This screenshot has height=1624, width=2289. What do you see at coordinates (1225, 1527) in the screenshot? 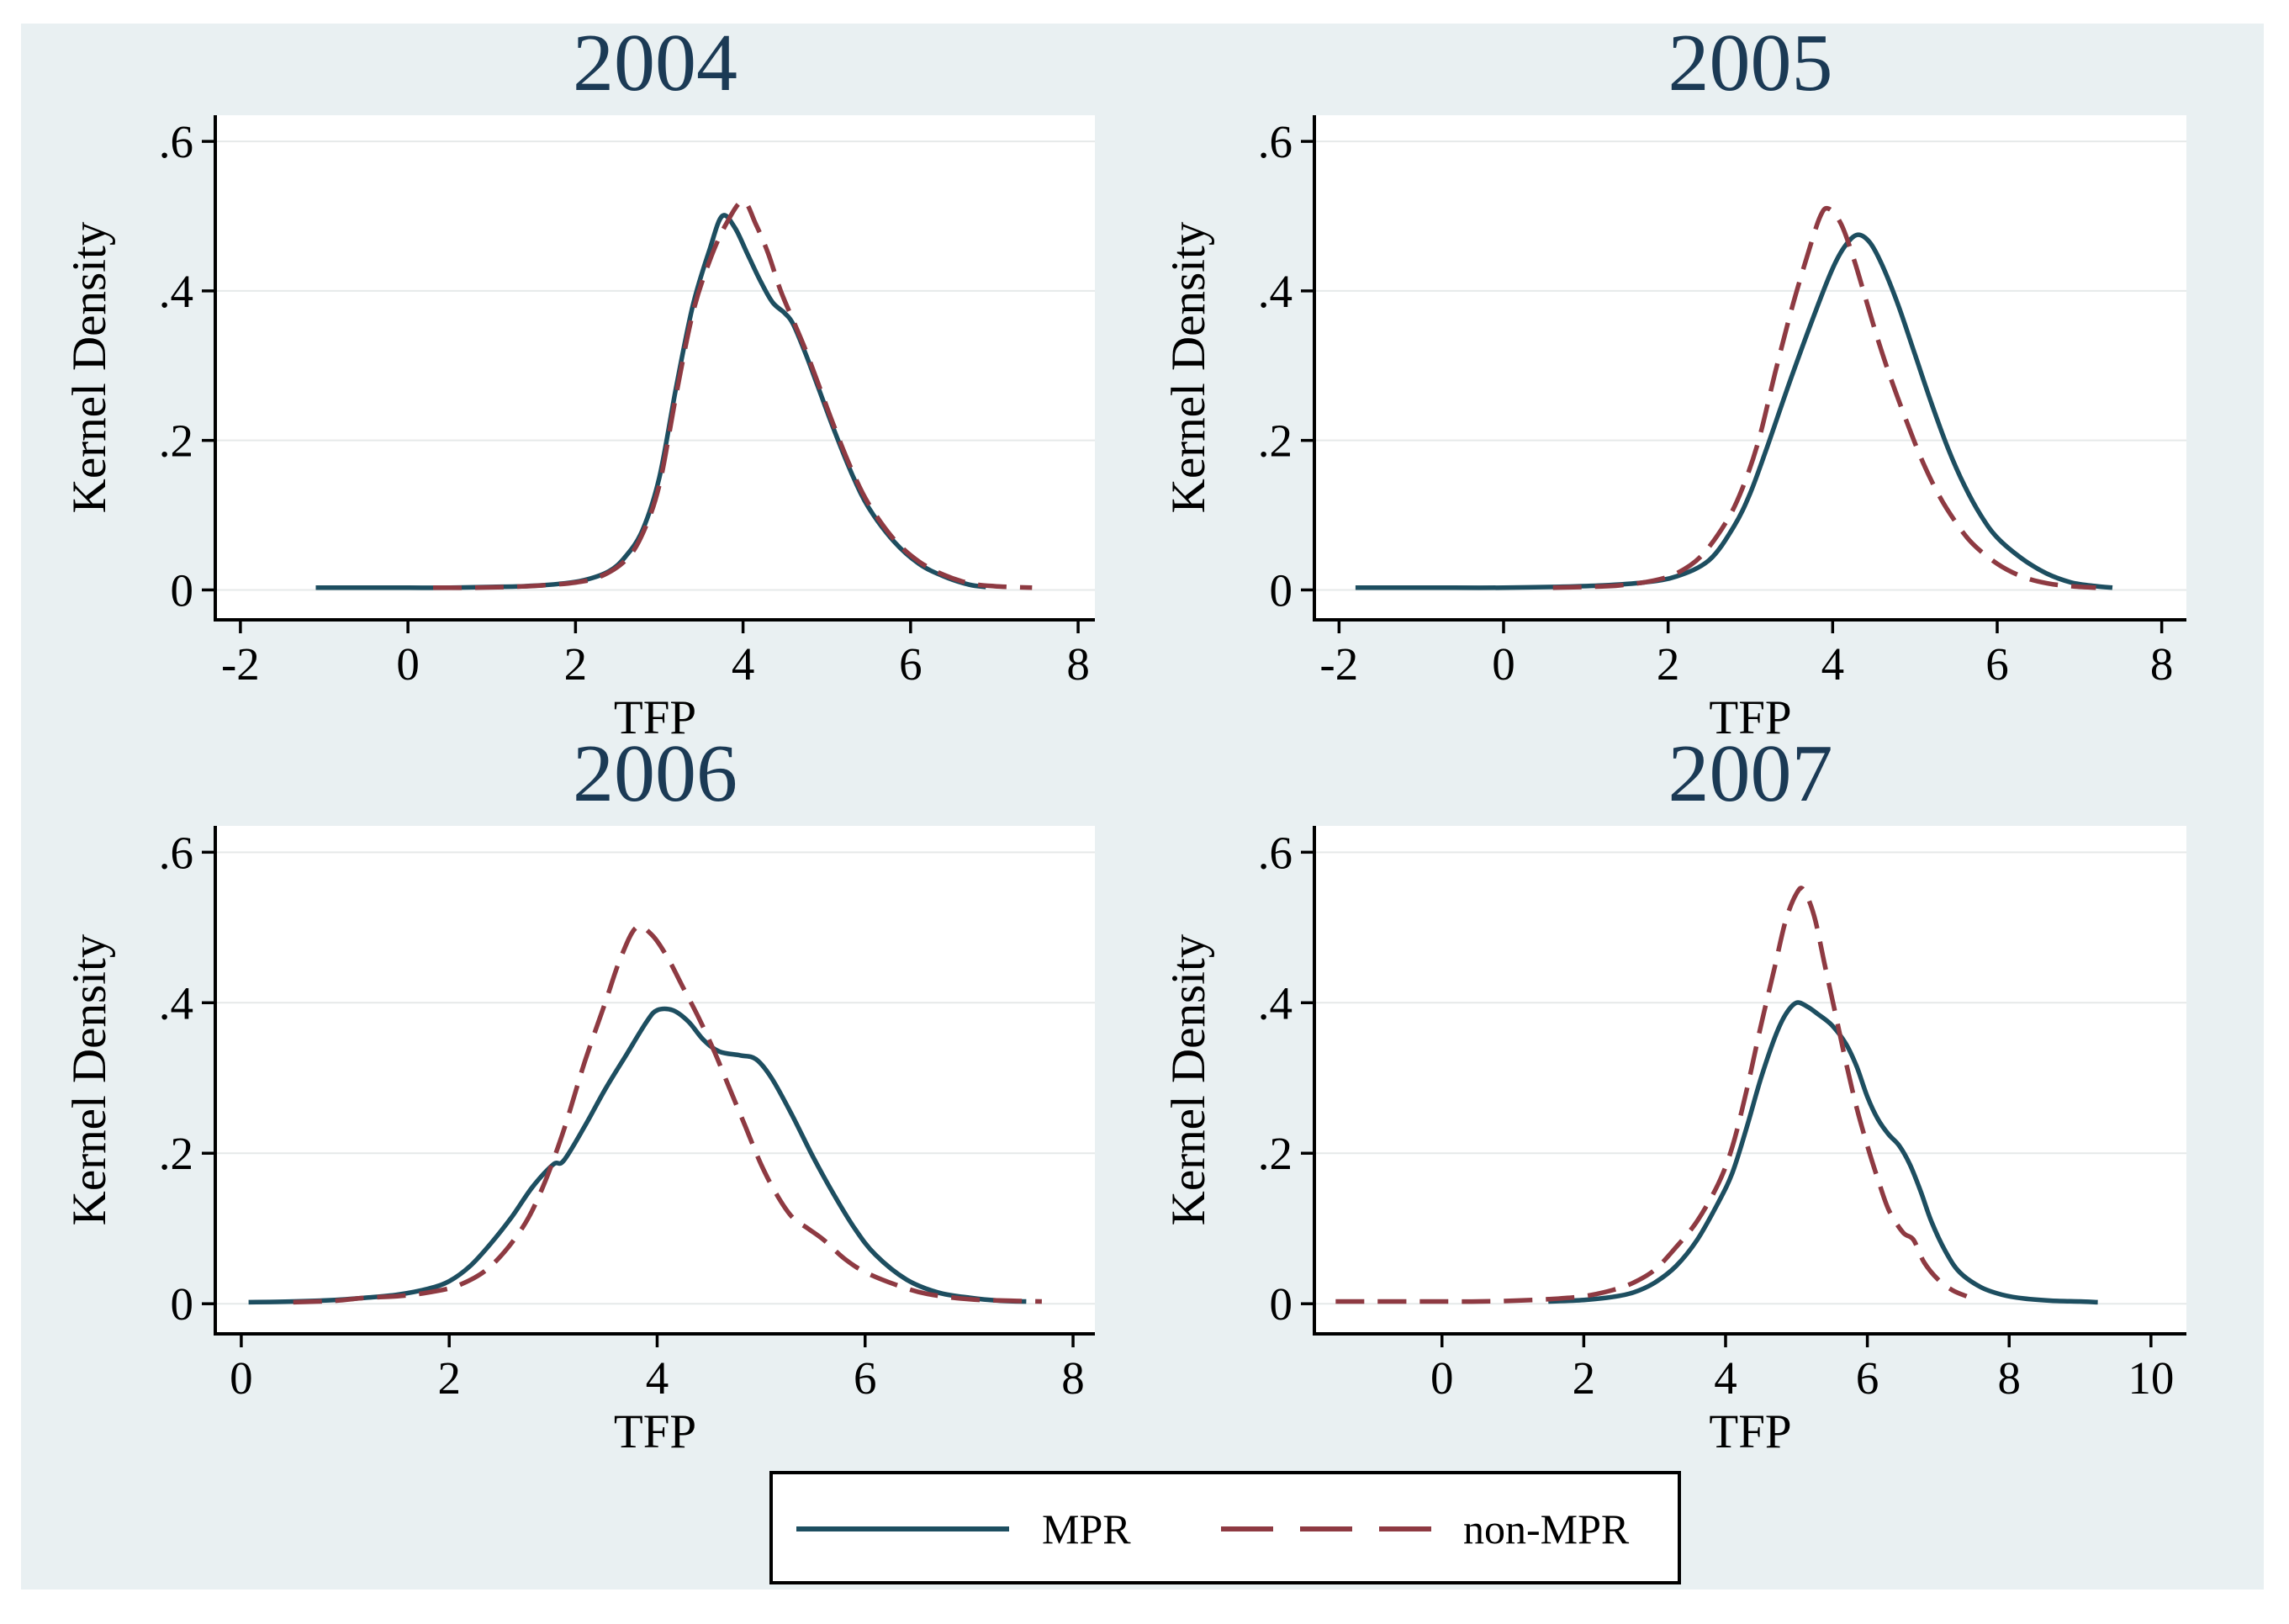
I see `legend: MPR non-MPR` at bounding box center [1225, 1527].